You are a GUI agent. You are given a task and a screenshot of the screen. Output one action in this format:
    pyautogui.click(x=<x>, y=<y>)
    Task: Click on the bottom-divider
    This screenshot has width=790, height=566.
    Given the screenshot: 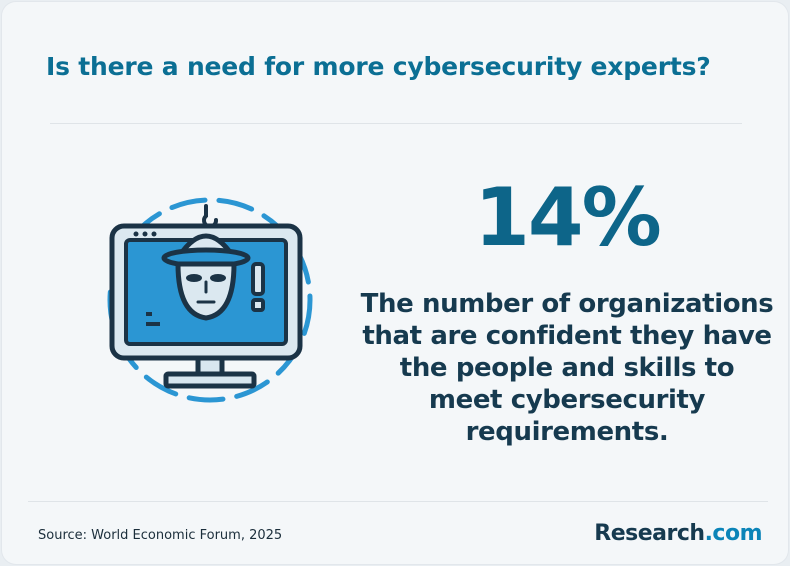 What is the action you would take?
    pyautogui.click(x=398, y=501)
    